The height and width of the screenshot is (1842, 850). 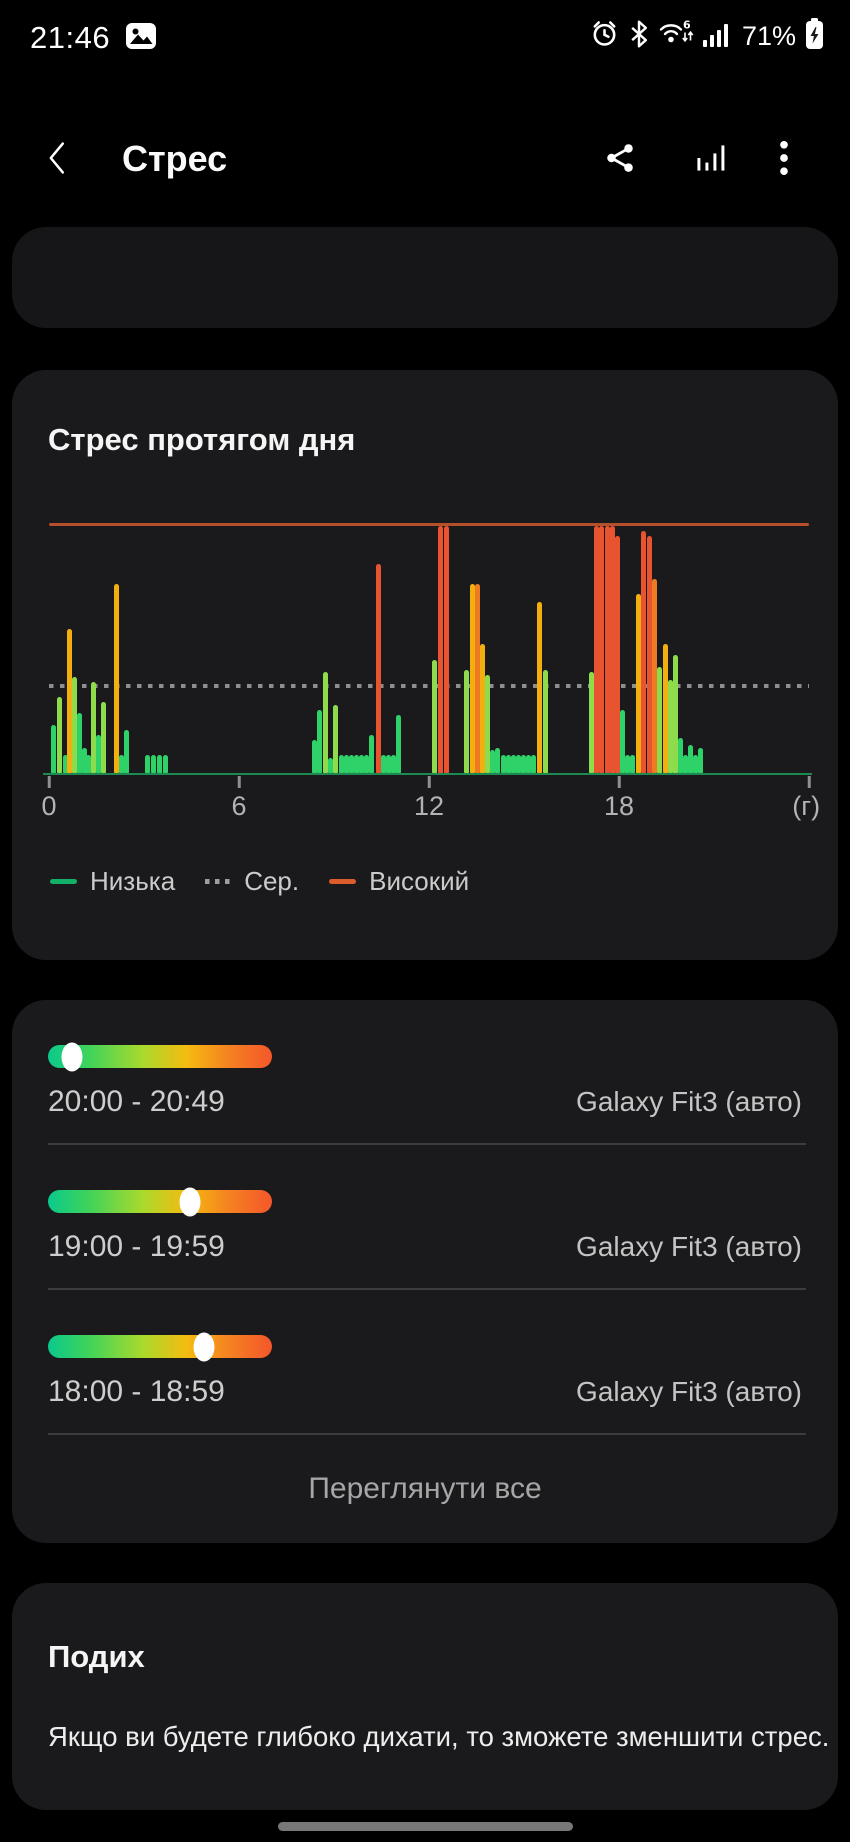 I want to click on legend-item: Низька, so click(x=112, y=881).